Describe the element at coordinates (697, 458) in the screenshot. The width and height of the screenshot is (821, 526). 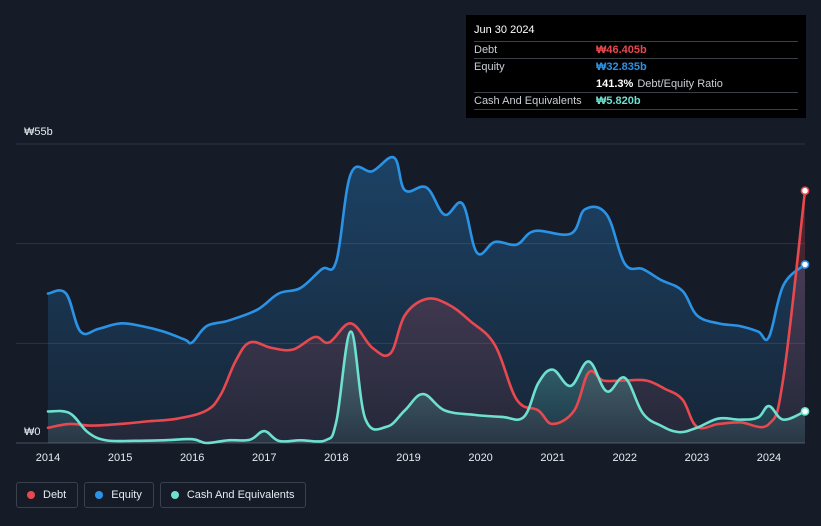
I see `x-tick-label: 2023` at that location.